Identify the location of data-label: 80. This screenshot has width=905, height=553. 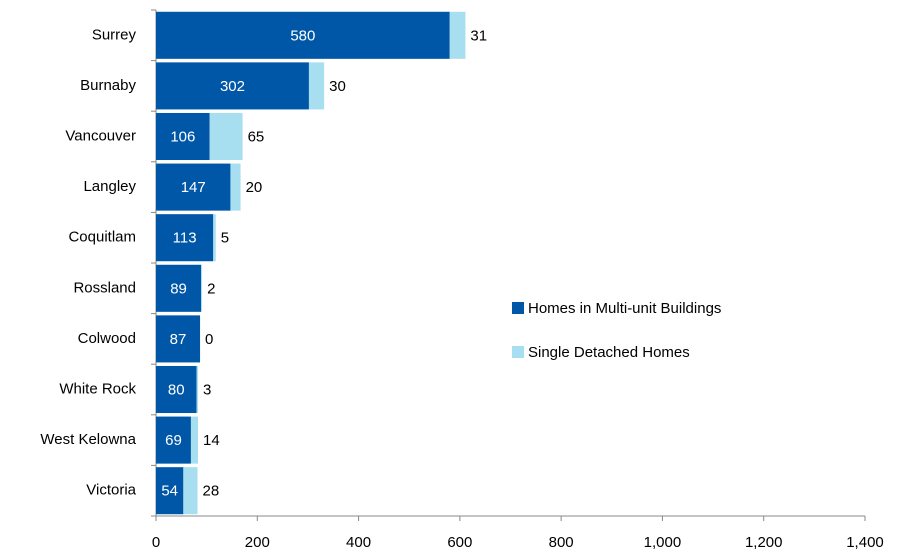
(176, 389).